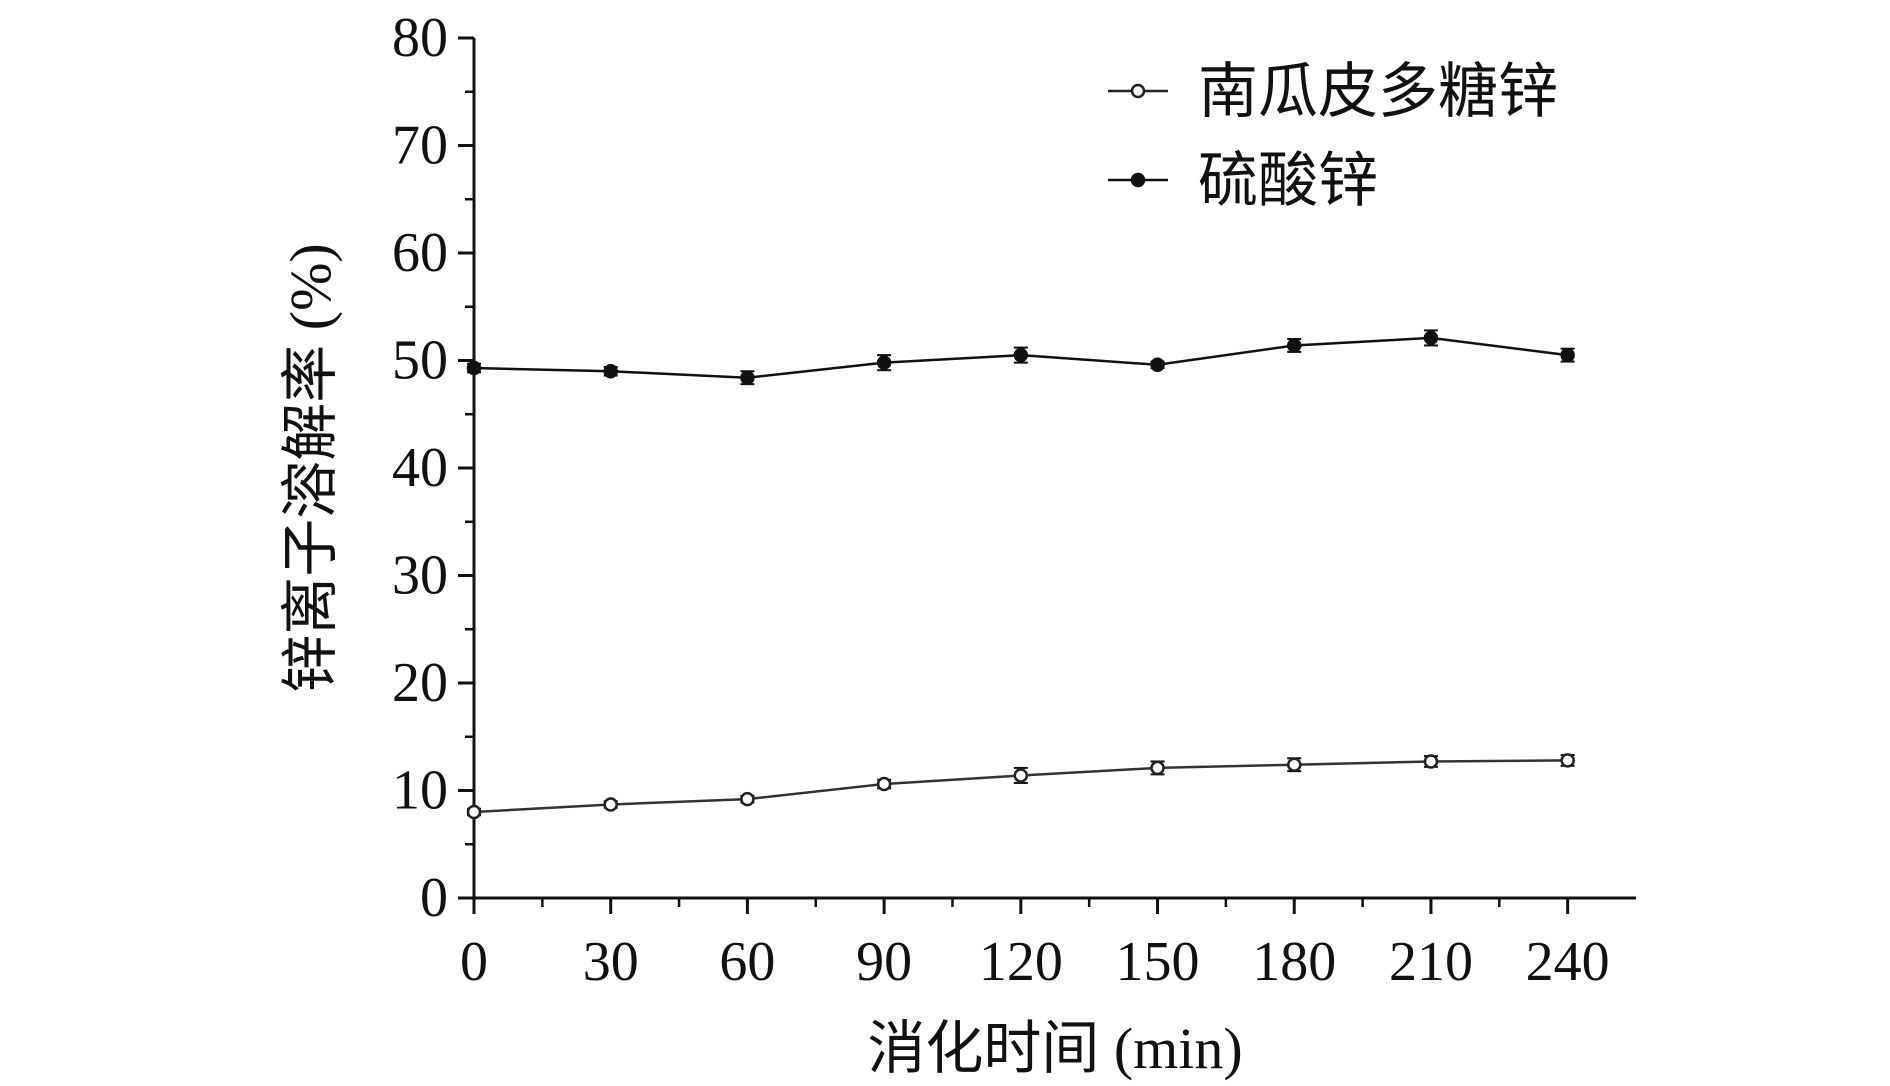  I want to click on y-tick-label: 70, so click(420, 146).